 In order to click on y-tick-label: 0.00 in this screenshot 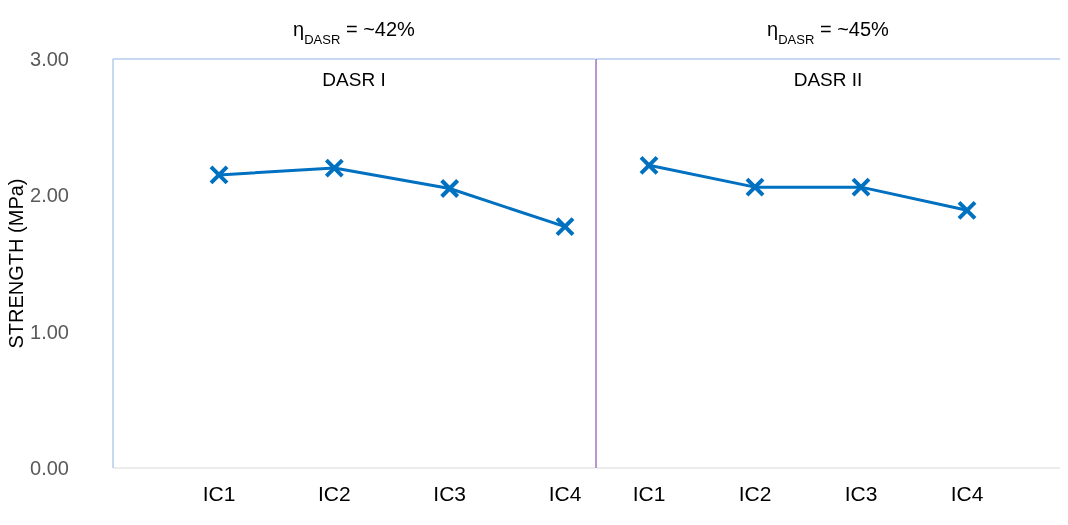, I will do `click(49, 468)`.